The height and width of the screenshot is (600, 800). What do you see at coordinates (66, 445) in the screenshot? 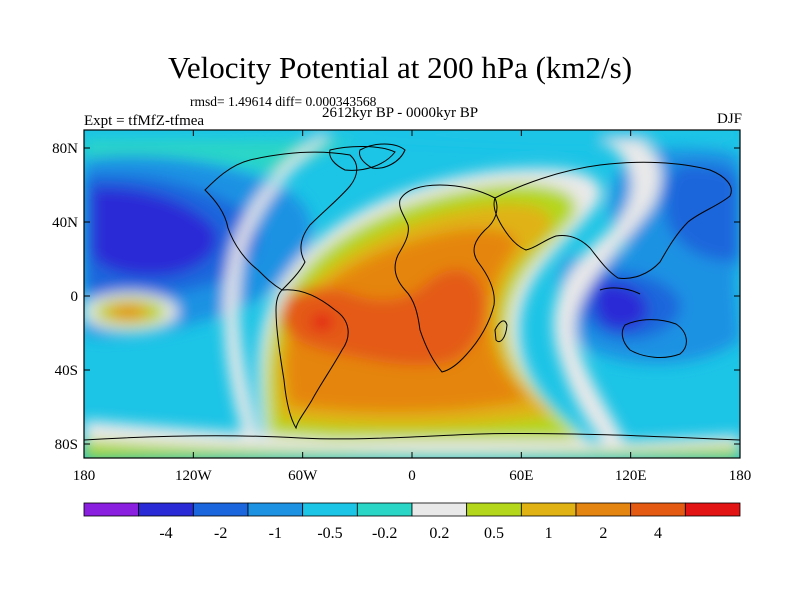
I see `lat-tick-label: 80S` at bounding box center [66, 445].